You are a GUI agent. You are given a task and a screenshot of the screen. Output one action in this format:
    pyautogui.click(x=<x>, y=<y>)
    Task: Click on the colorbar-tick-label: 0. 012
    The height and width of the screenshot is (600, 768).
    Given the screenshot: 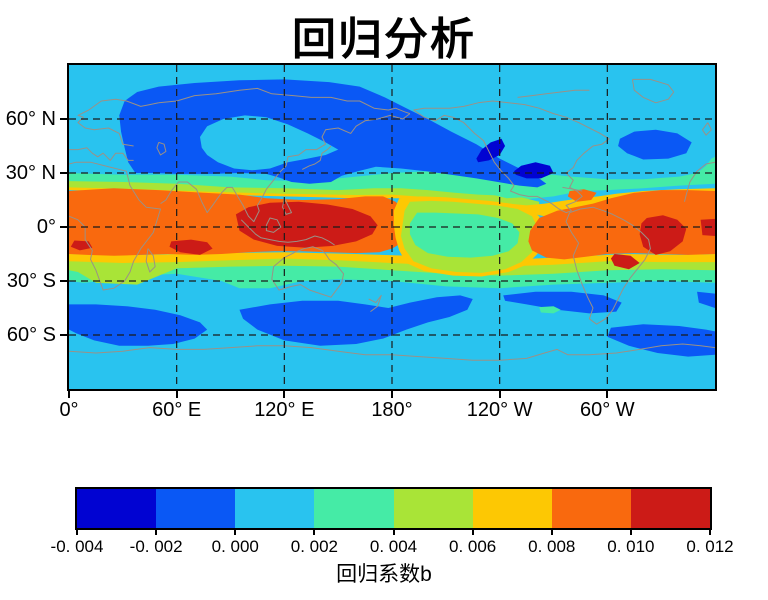 What is the action you would take?
    pyautogui.click(x=710, y=546)
    